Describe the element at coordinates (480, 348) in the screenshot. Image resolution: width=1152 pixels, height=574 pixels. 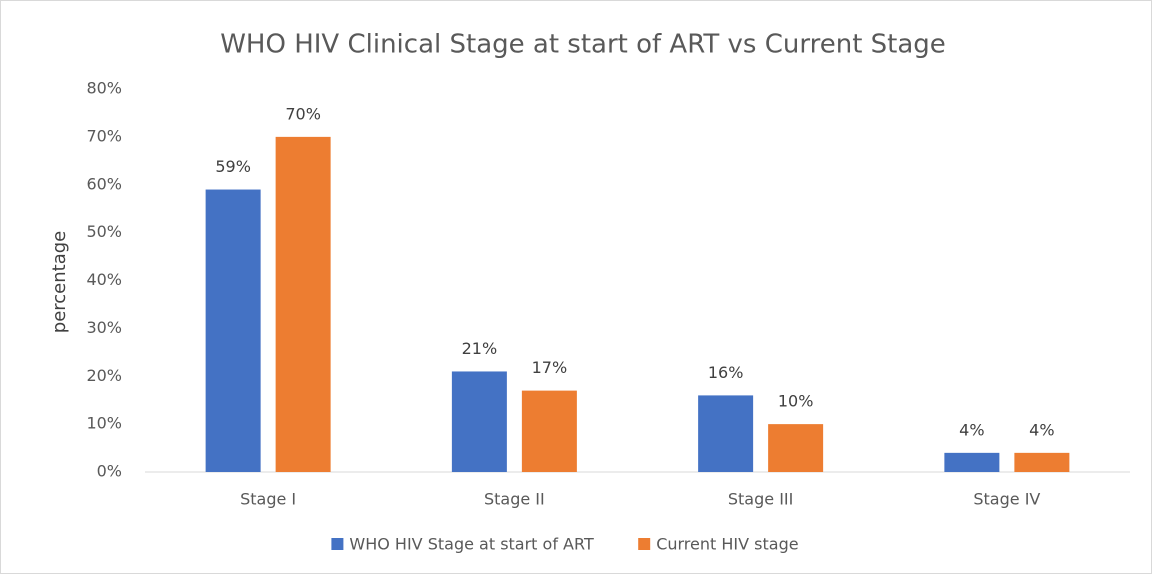
I see `data-label: 21%` at that location.